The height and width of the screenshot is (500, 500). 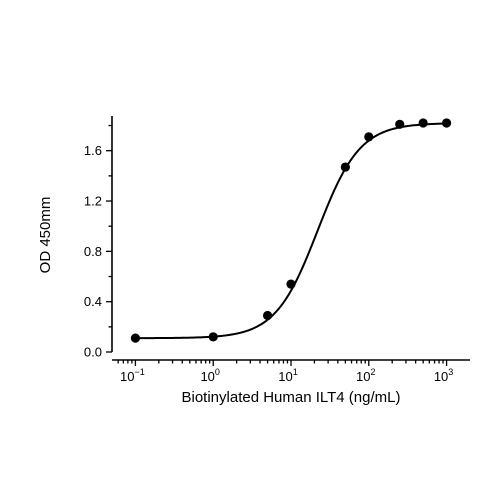 I want to click on y-axis-title: OD 450mm, so click(x=45, y=235).